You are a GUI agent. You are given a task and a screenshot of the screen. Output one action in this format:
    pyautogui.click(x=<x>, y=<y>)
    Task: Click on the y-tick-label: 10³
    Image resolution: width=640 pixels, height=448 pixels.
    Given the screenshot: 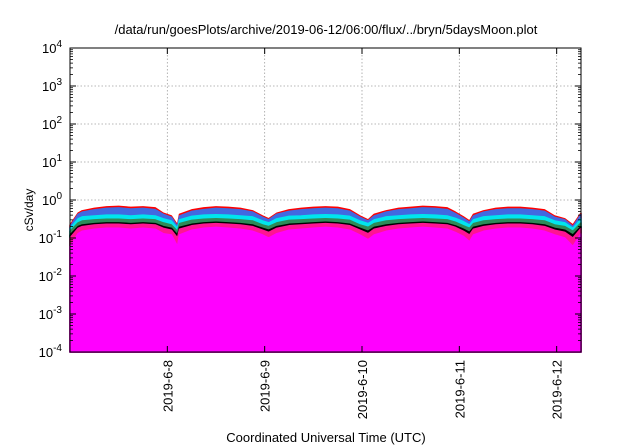 What is the action you would take?
    pyautogui.click(x=52, y=85)
    